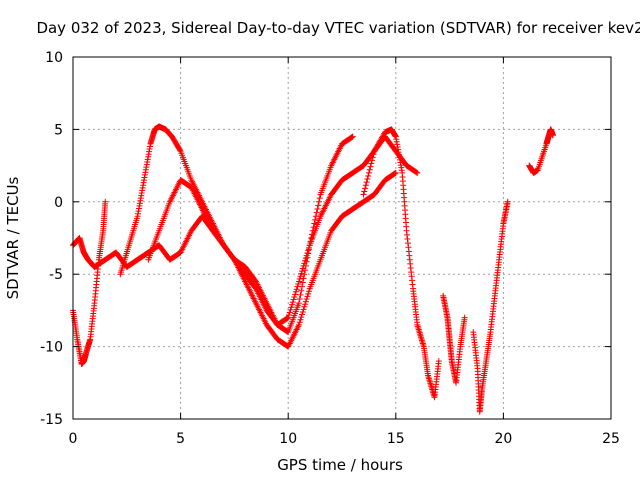 This screenshot has width=640, height=480. I want to click on x-tick-label: 15, so click(396, 439).